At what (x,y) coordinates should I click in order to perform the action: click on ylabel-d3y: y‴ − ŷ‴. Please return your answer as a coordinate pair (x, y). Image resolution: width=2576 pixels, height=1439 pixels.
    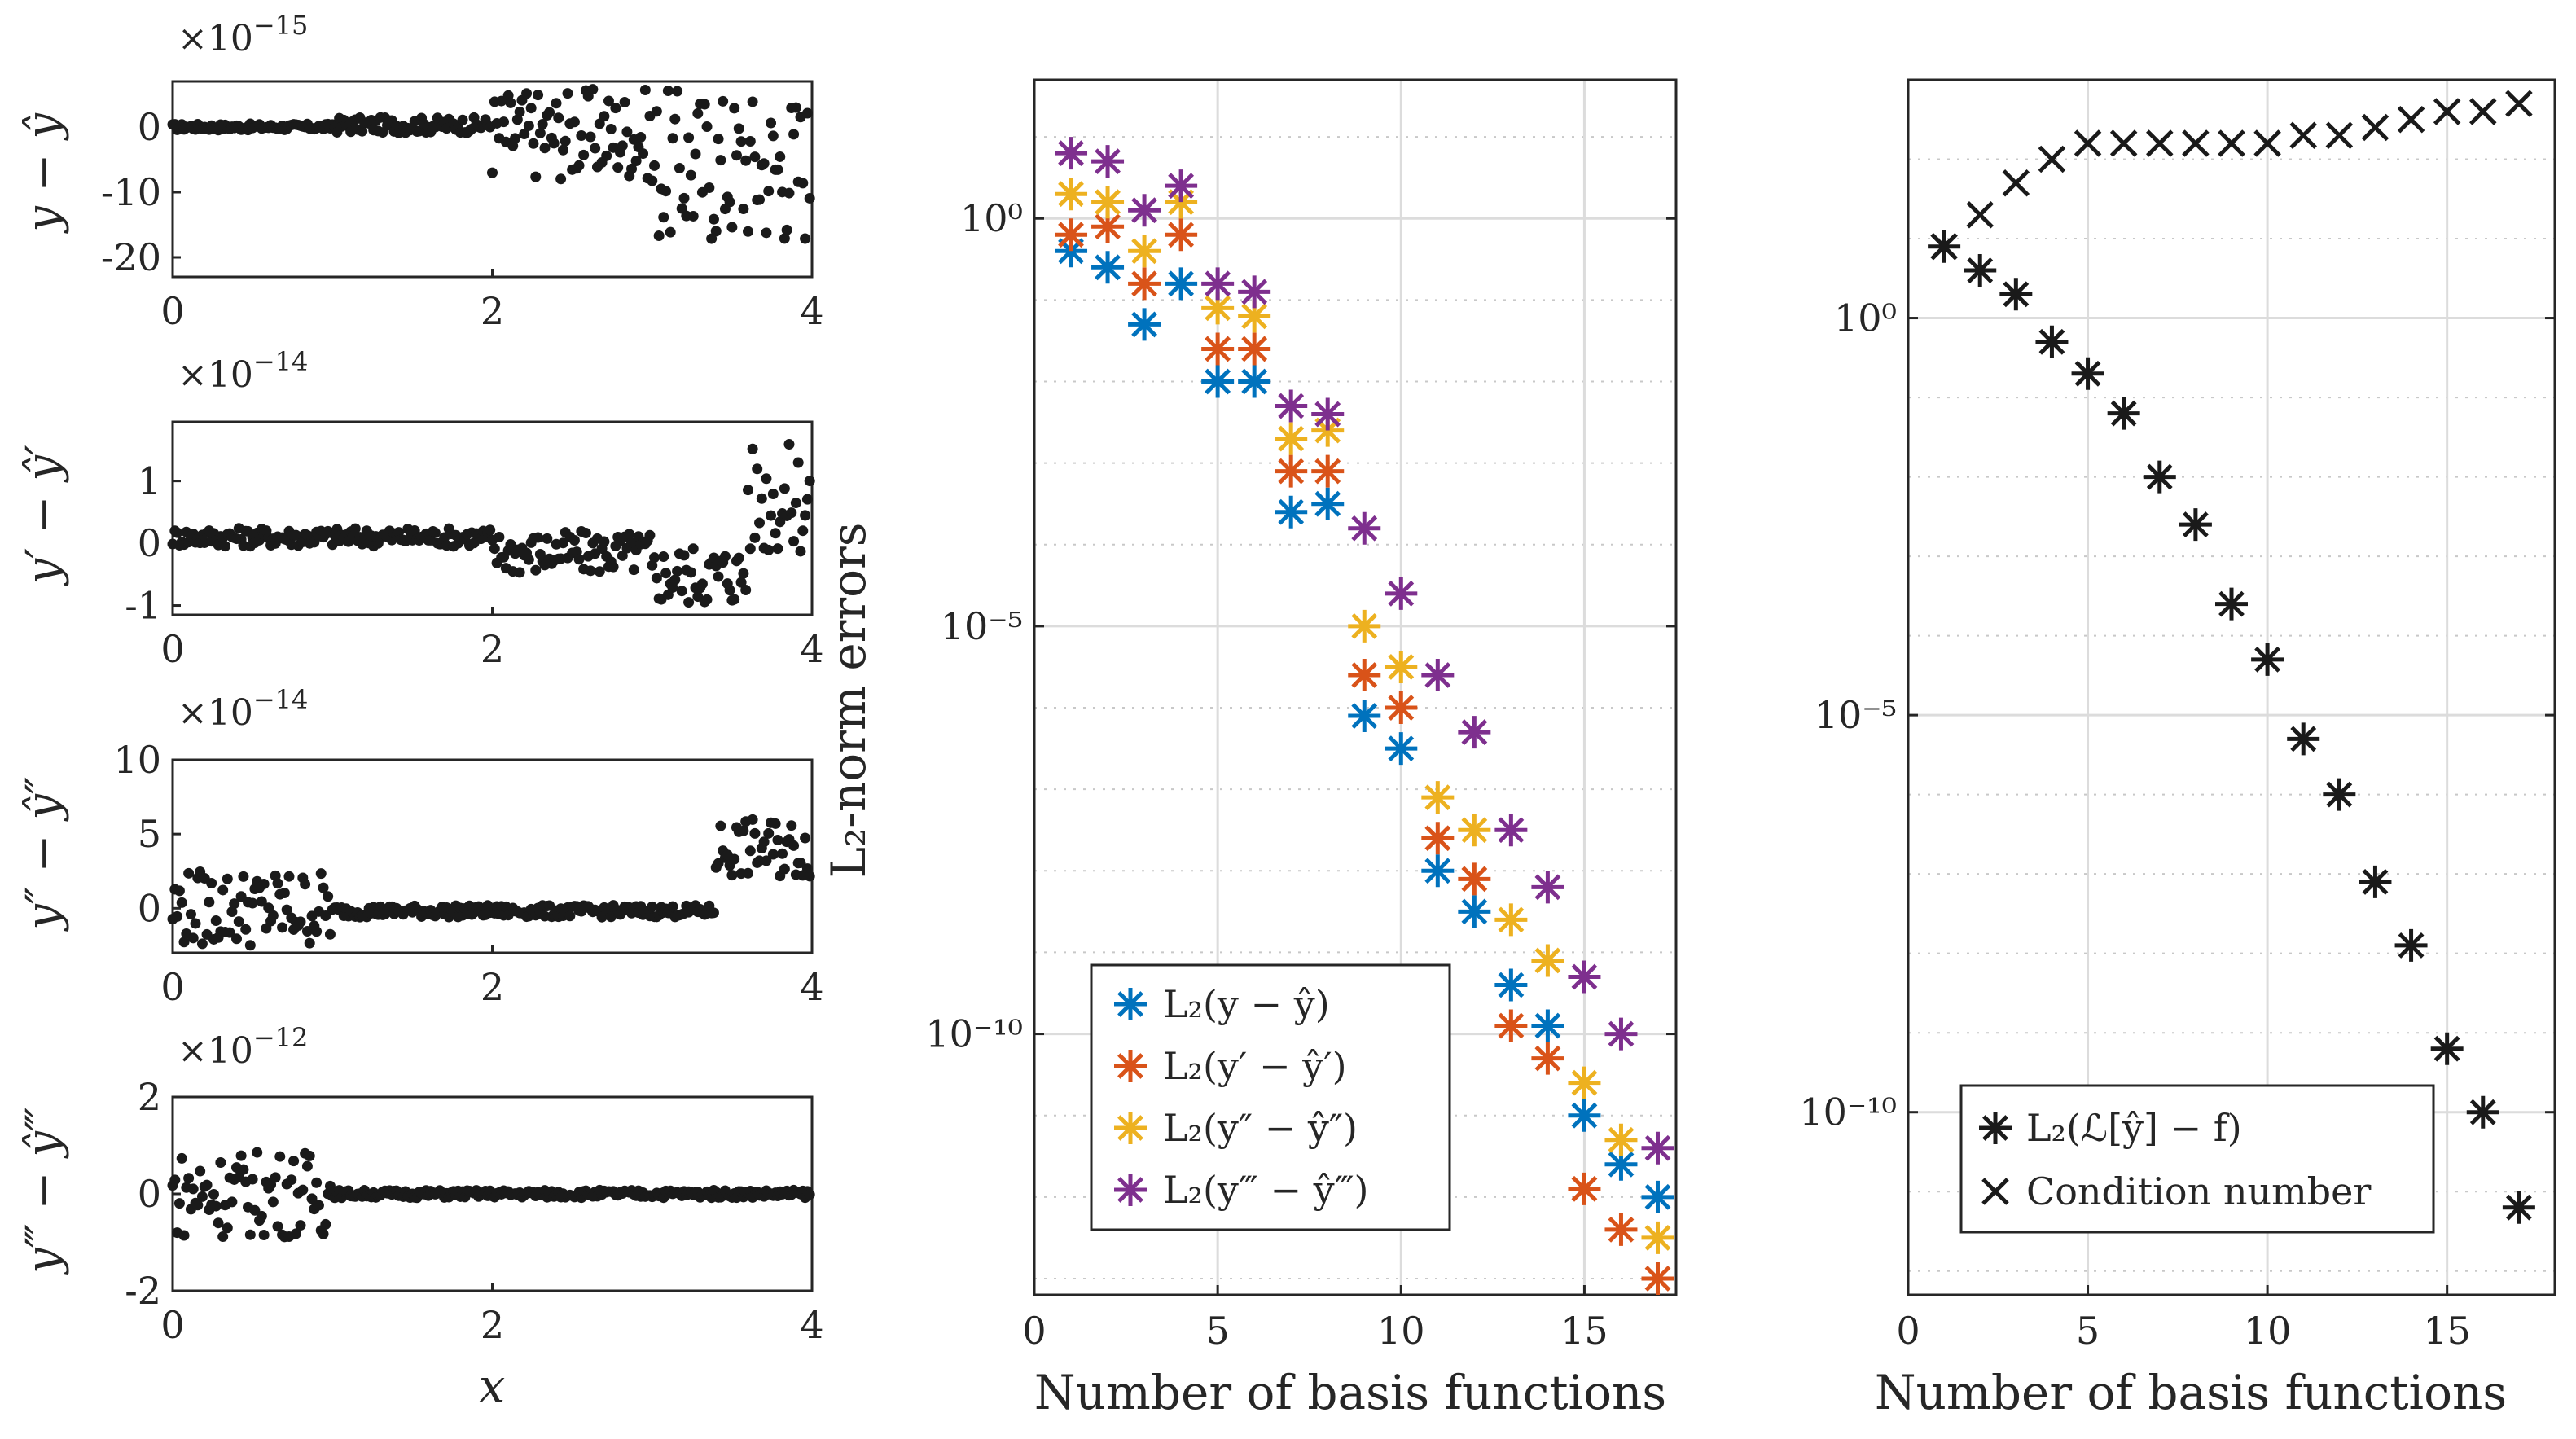
    Looking at the image, I should click on (43, 1192).